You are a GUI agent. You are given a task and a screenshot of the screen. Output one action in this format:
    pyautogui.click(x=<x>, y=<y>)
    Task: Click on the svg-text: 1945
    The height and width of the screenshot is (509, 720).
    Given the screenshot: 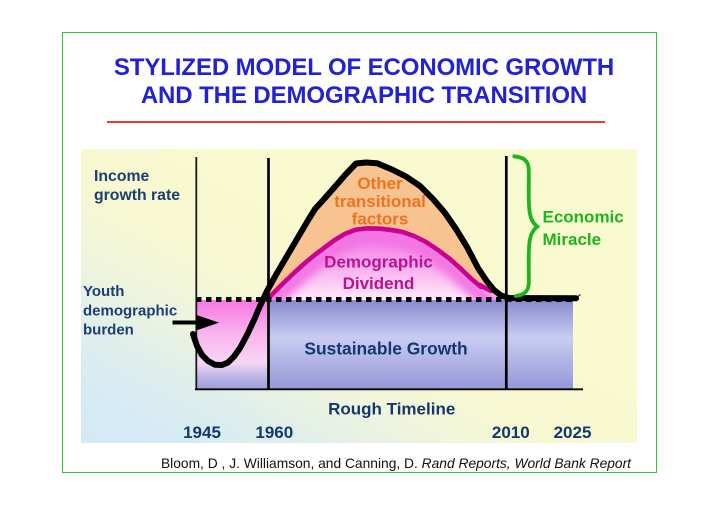 What is the action you would take?
    pyautogui.click(x=202, y=432)
    